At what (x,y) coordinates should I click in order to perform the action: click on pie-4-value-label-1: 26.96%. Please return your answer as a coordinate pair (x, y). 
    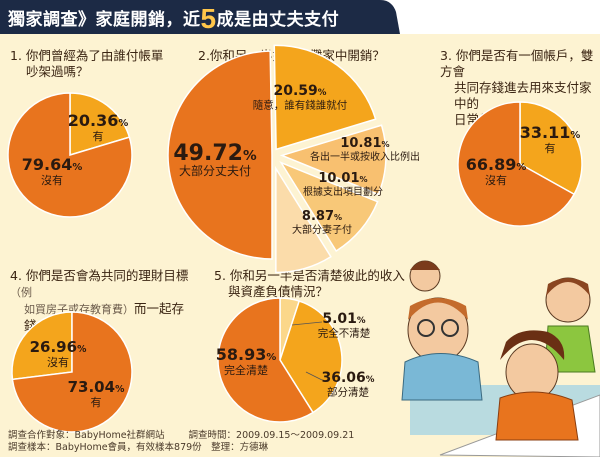
    Looking at the image, I should click on (58, 347).